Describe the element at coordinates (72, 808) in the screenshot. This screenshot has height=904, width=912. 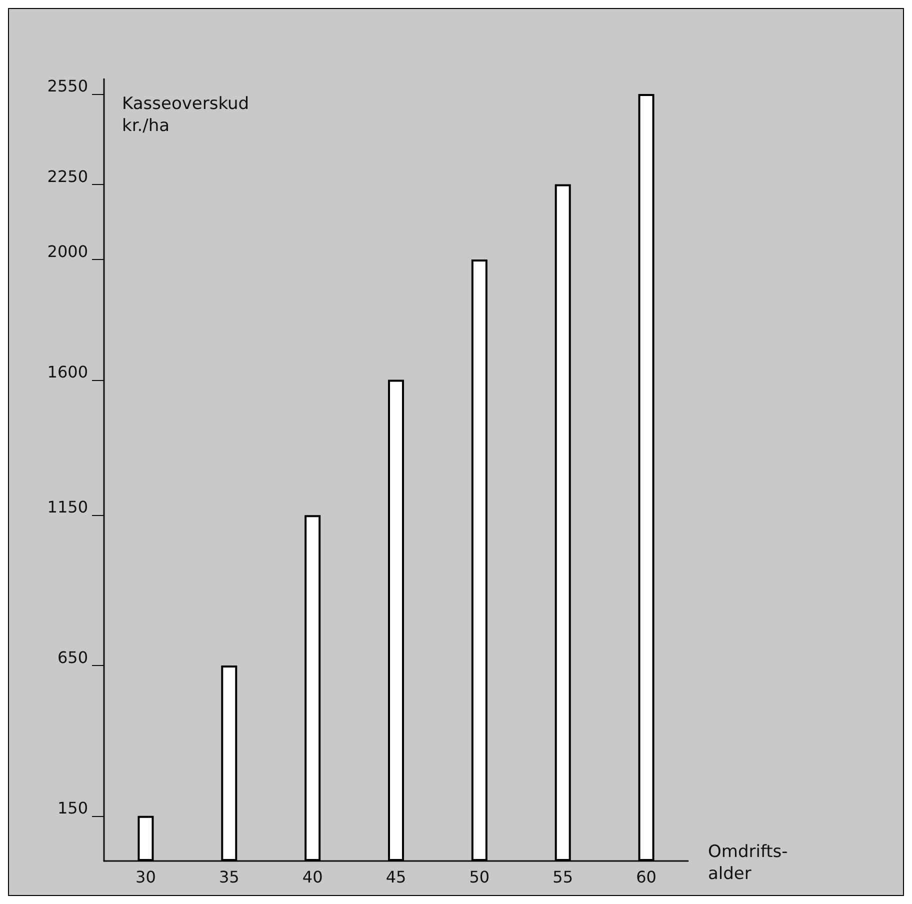
I see `y-tick-label: 150` at that location.